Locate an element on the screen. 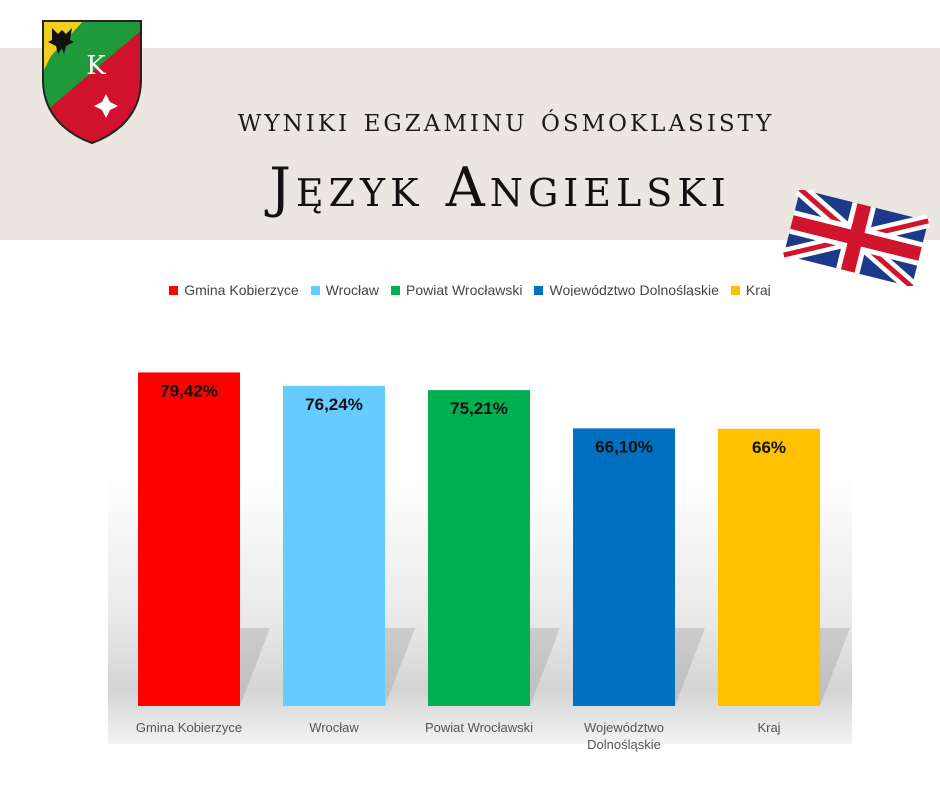 Image resolution: width=940 pixels, height=788 pixels. legend-item: Kraj is located at coordinates (750, 290).